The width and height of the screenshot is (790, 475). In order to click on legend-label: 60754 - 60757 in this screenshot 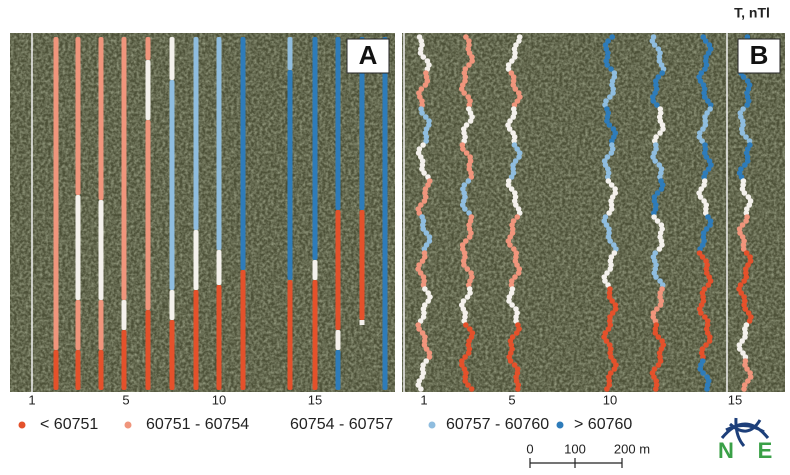, I will do `click(341, 424)`.